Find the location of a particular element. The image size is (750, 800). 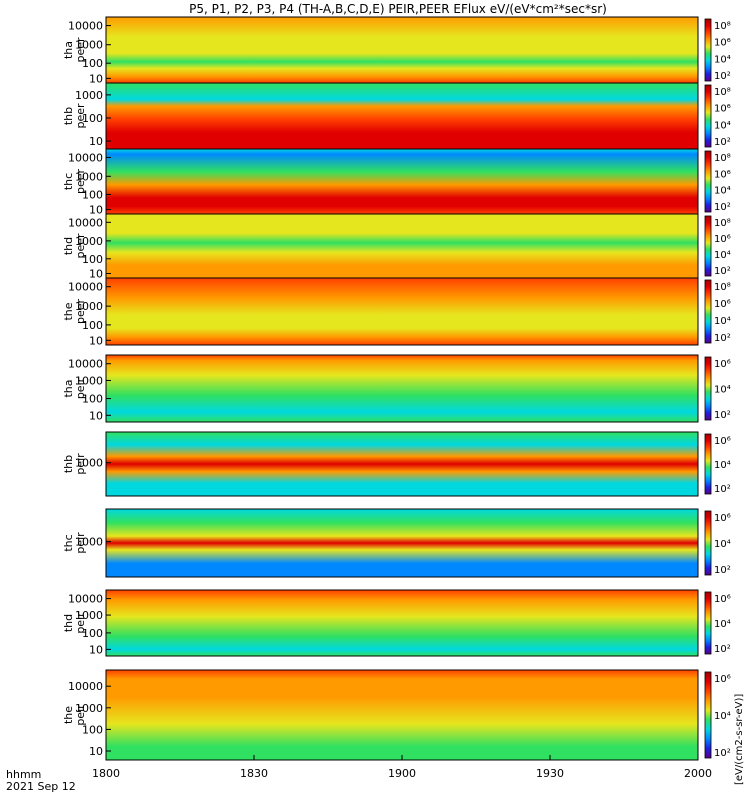

spectrogram-thc-peir is located at coordinates (402, 543).